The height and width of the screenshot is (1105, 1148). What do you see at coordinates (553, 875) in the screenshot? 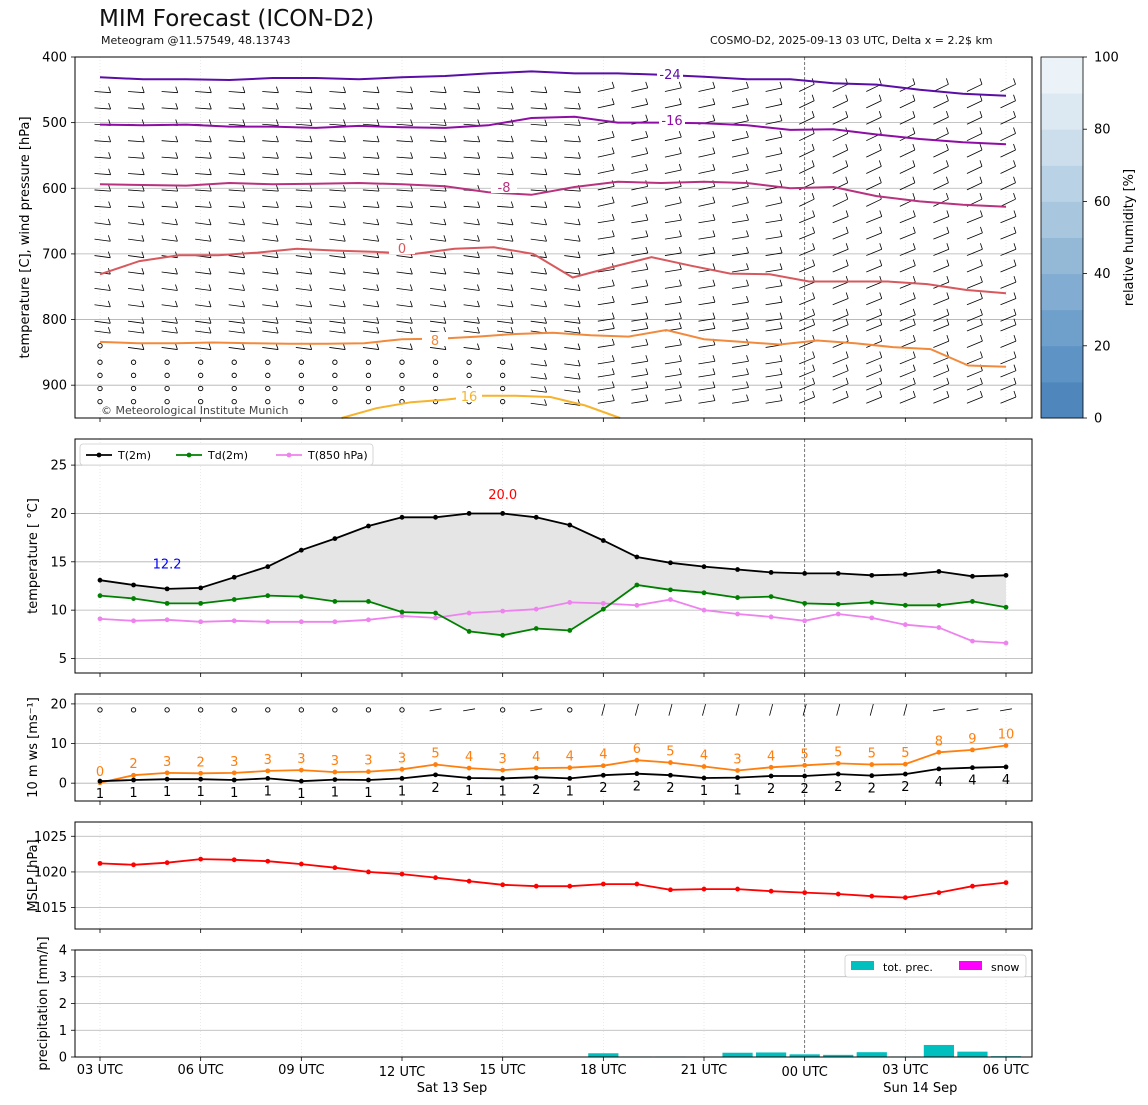
I see `plot-frame` at bounding box center [553, 875].